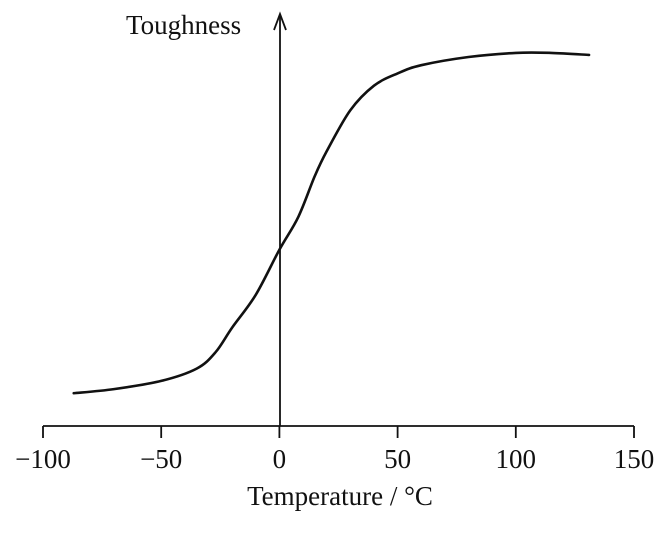 This screenshot has width=661, height=539. Describe the element at coordinates (334, 459) in the screenshot. I see `x-axis-tick-labels: −100 −50 0 50 100 150` at that location.